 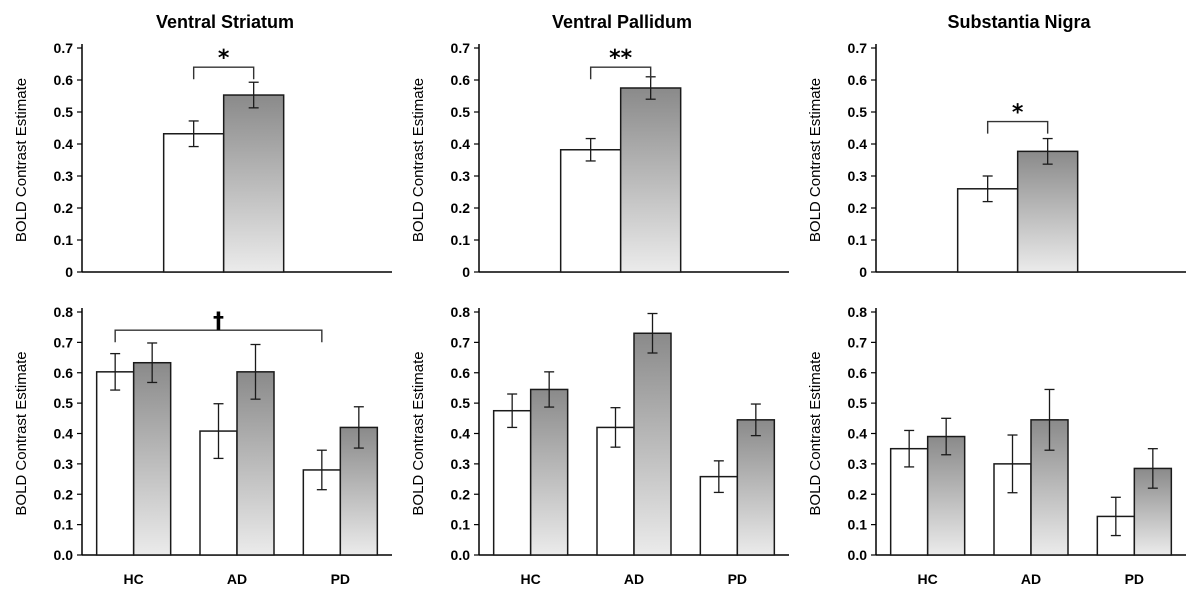 I want to click on chart-title: Substantia Nigra, so click(x=1019, y=22).